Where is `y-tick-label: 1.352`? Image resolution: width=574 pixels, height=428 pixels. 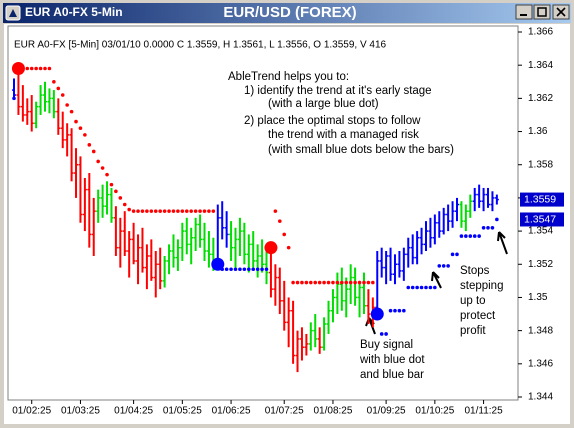 y-tick-label: 1.352 is located at coordinates (540, 264).